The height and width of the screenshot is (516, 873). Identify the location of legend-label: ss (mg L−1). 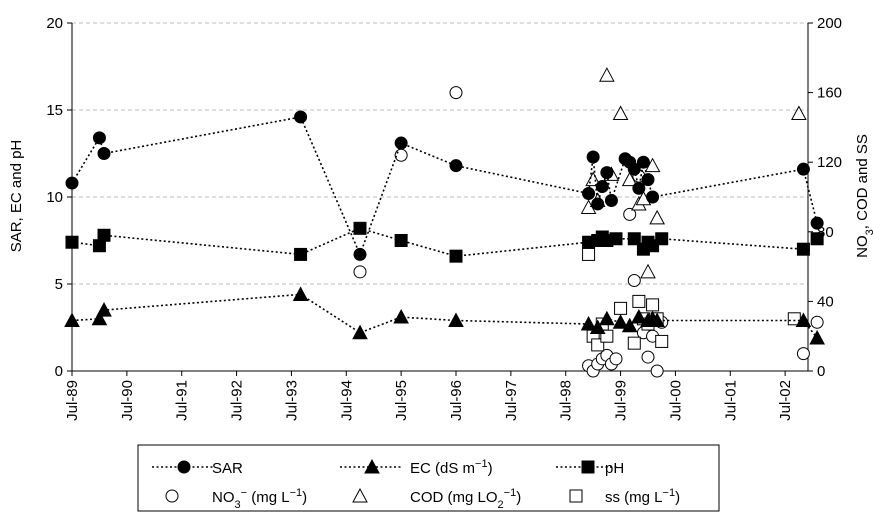
(642, 496).